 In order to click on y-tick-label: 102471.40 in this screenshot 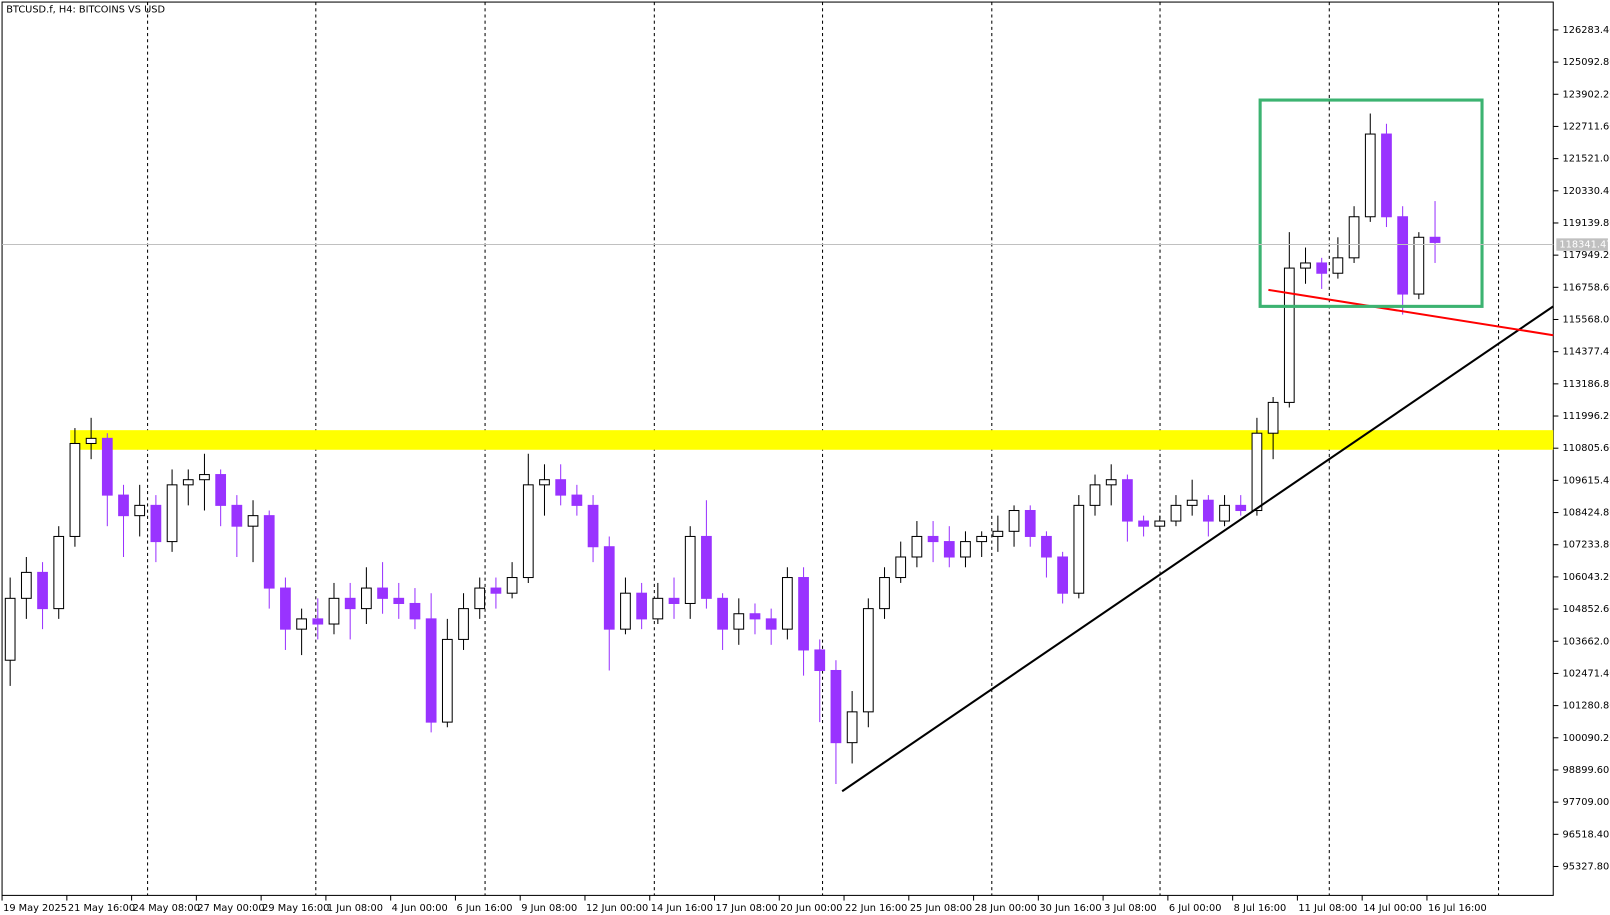, I will do `click(1586, 673)`.